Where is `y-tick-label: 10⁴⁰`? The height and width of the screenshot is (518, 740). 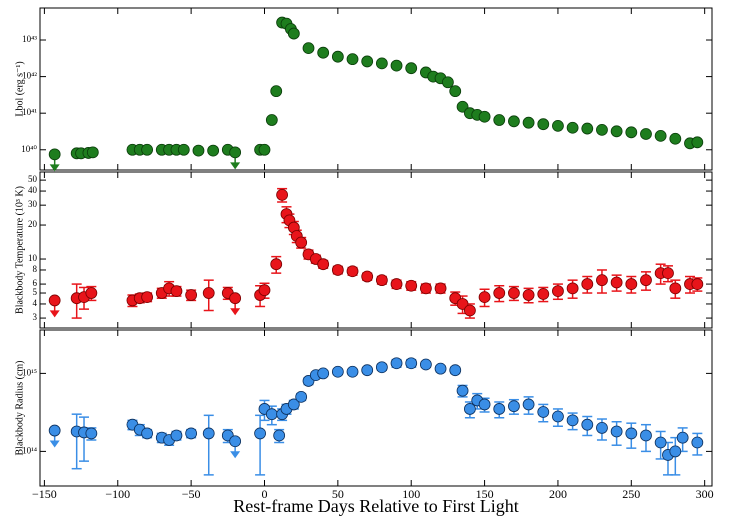 y-tick-label: 10⁴⁰ is located at coordinates (29, 149).